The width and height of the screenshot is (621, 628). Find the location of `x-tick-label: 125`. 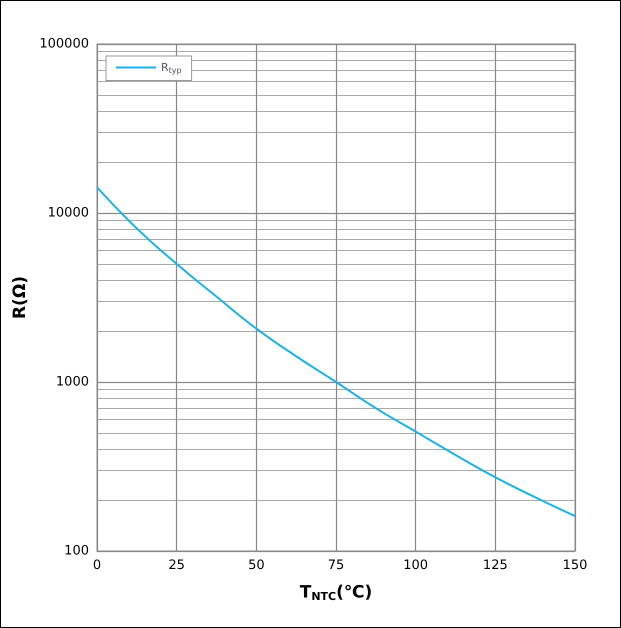

x-tick-label: 125 is located at coordinates (495, 565).